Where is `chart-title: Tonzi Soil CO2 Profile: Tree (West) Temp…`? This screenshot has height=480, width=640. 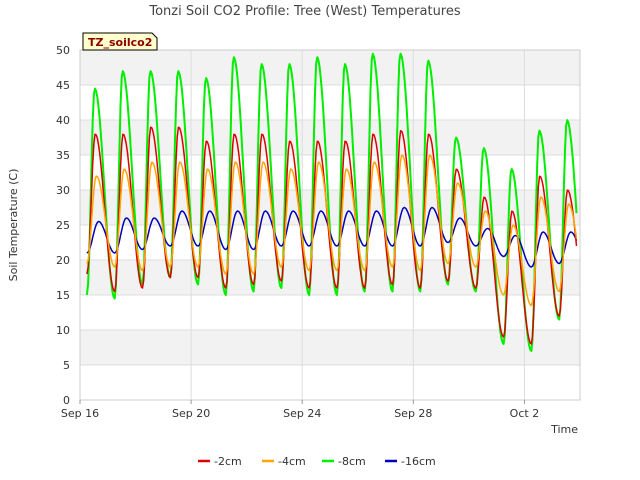
chart-title: Tonzi Soil CO2 Profile: Tree (West) Temp… is located at coordinates (304, 11).